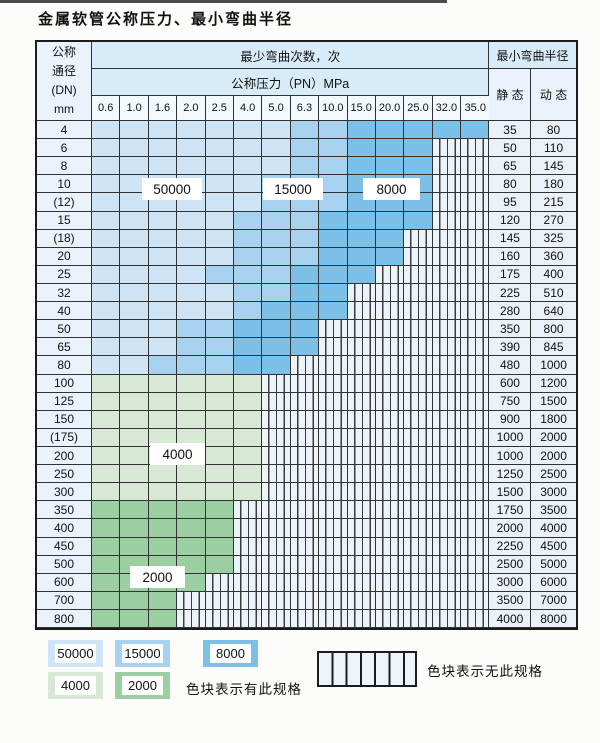 Image resolution: width=600 pixels, height=743 pixels. I want to click on legend-swatch: 2000, so click(142, 685).